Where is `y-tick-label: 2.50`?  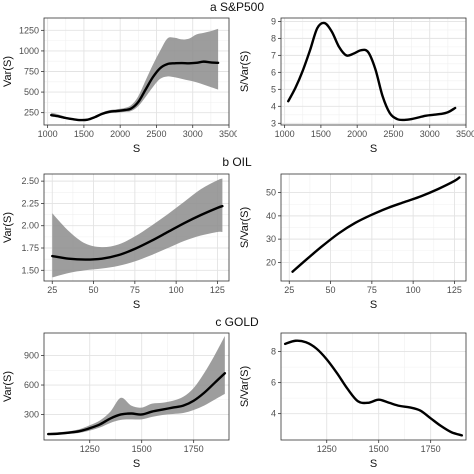 y-tick-label: 2.50 is located at coordinates (30, 181).